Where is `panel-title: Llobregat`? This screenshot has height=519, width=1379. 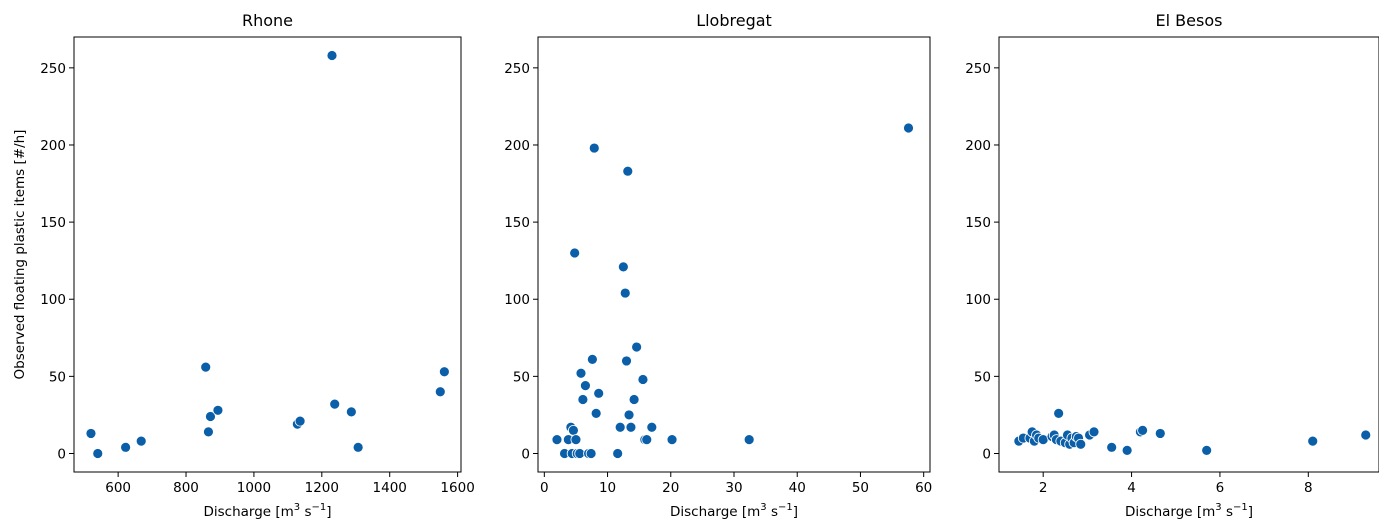
panel-title: Llobregat is located at coordinates (734, 20).